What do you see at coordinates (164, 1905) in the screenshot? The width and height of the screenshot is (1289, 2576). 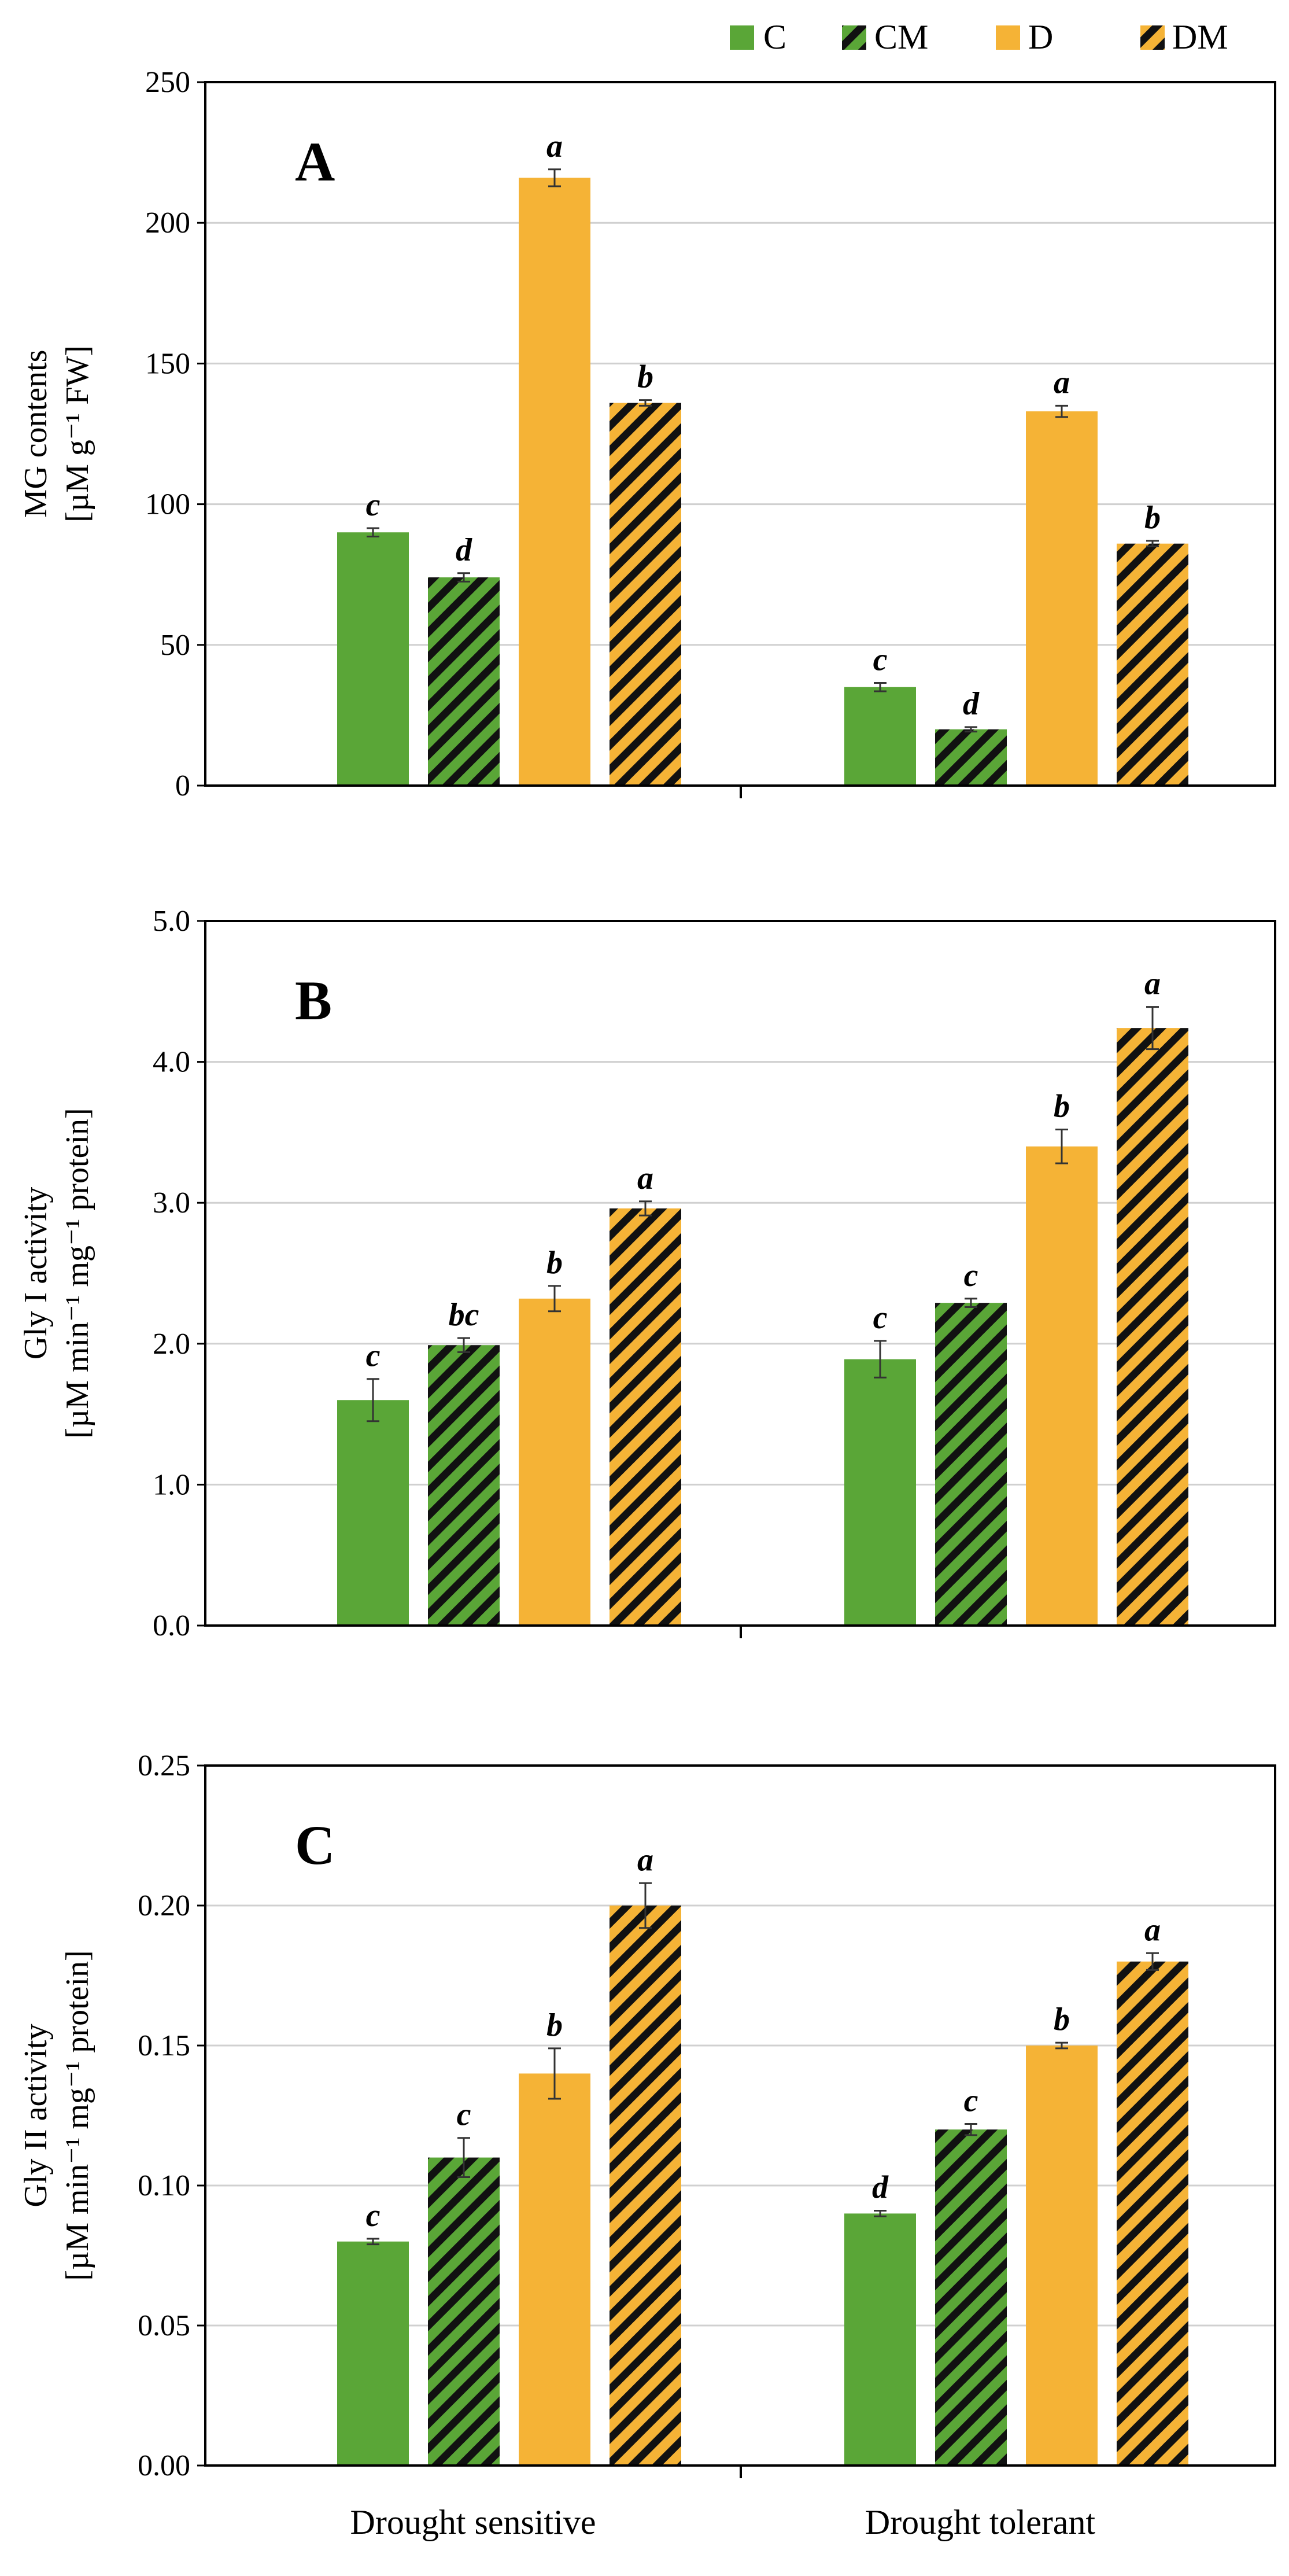 I see `y-tick-label: 0.20` at bounding box center [164, 1905].